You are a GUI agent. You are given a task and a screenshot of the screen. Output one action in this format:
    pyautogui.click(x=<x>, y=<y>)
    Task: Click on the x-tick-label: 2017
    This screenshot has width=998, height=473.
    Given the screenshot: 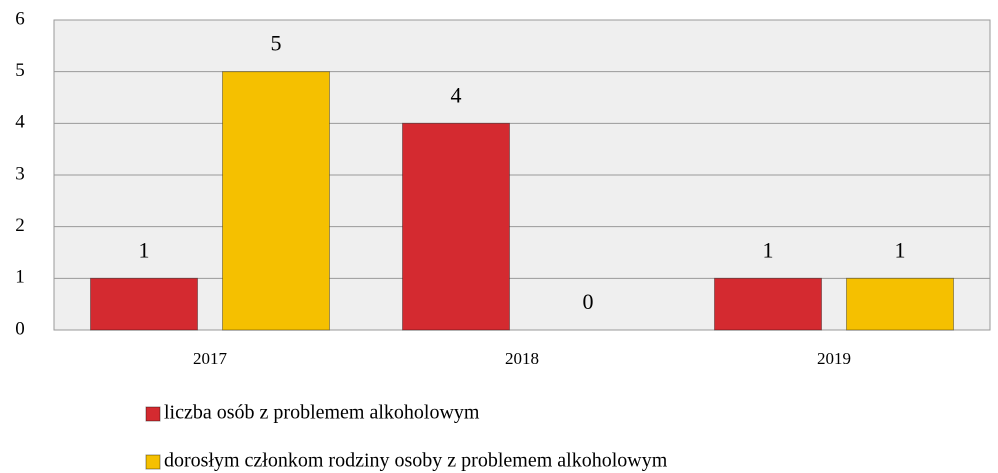 What is the action you would take?
    pyautogui.click(x=210, y=358)
    